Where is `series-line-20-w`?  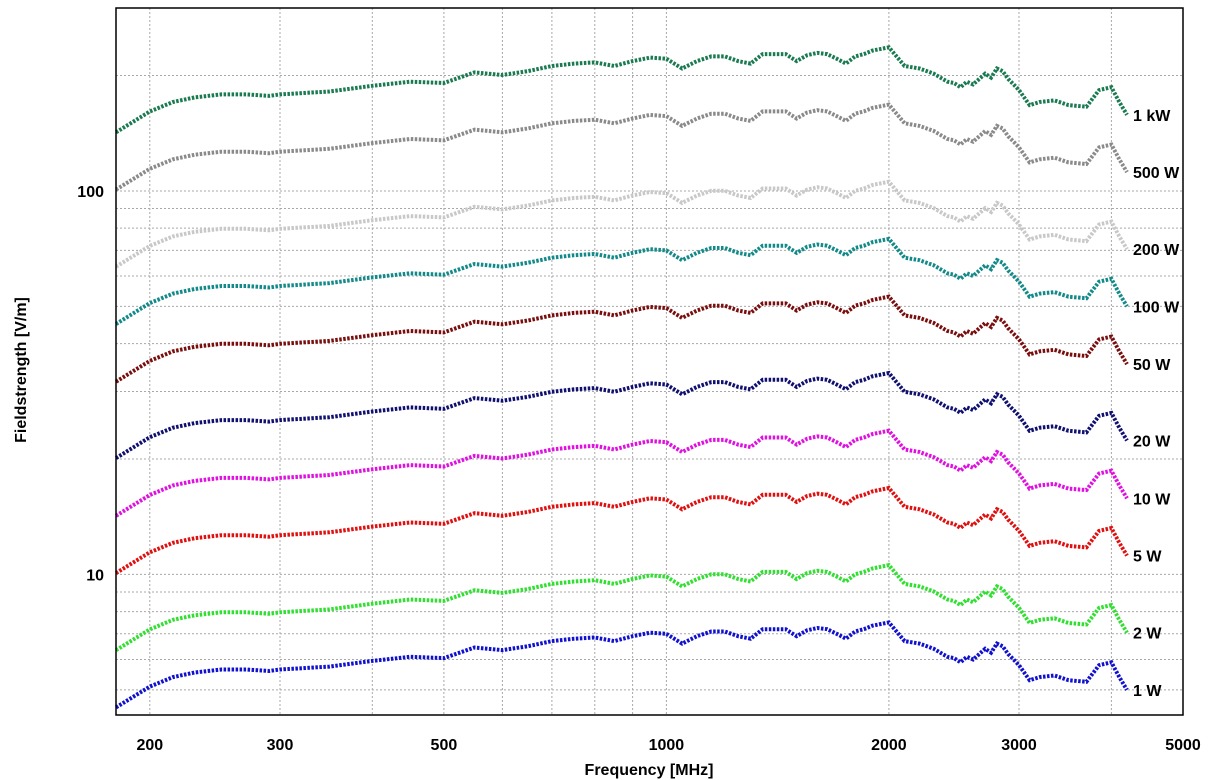
series-line-20-w is located at coordinates (621, 415).